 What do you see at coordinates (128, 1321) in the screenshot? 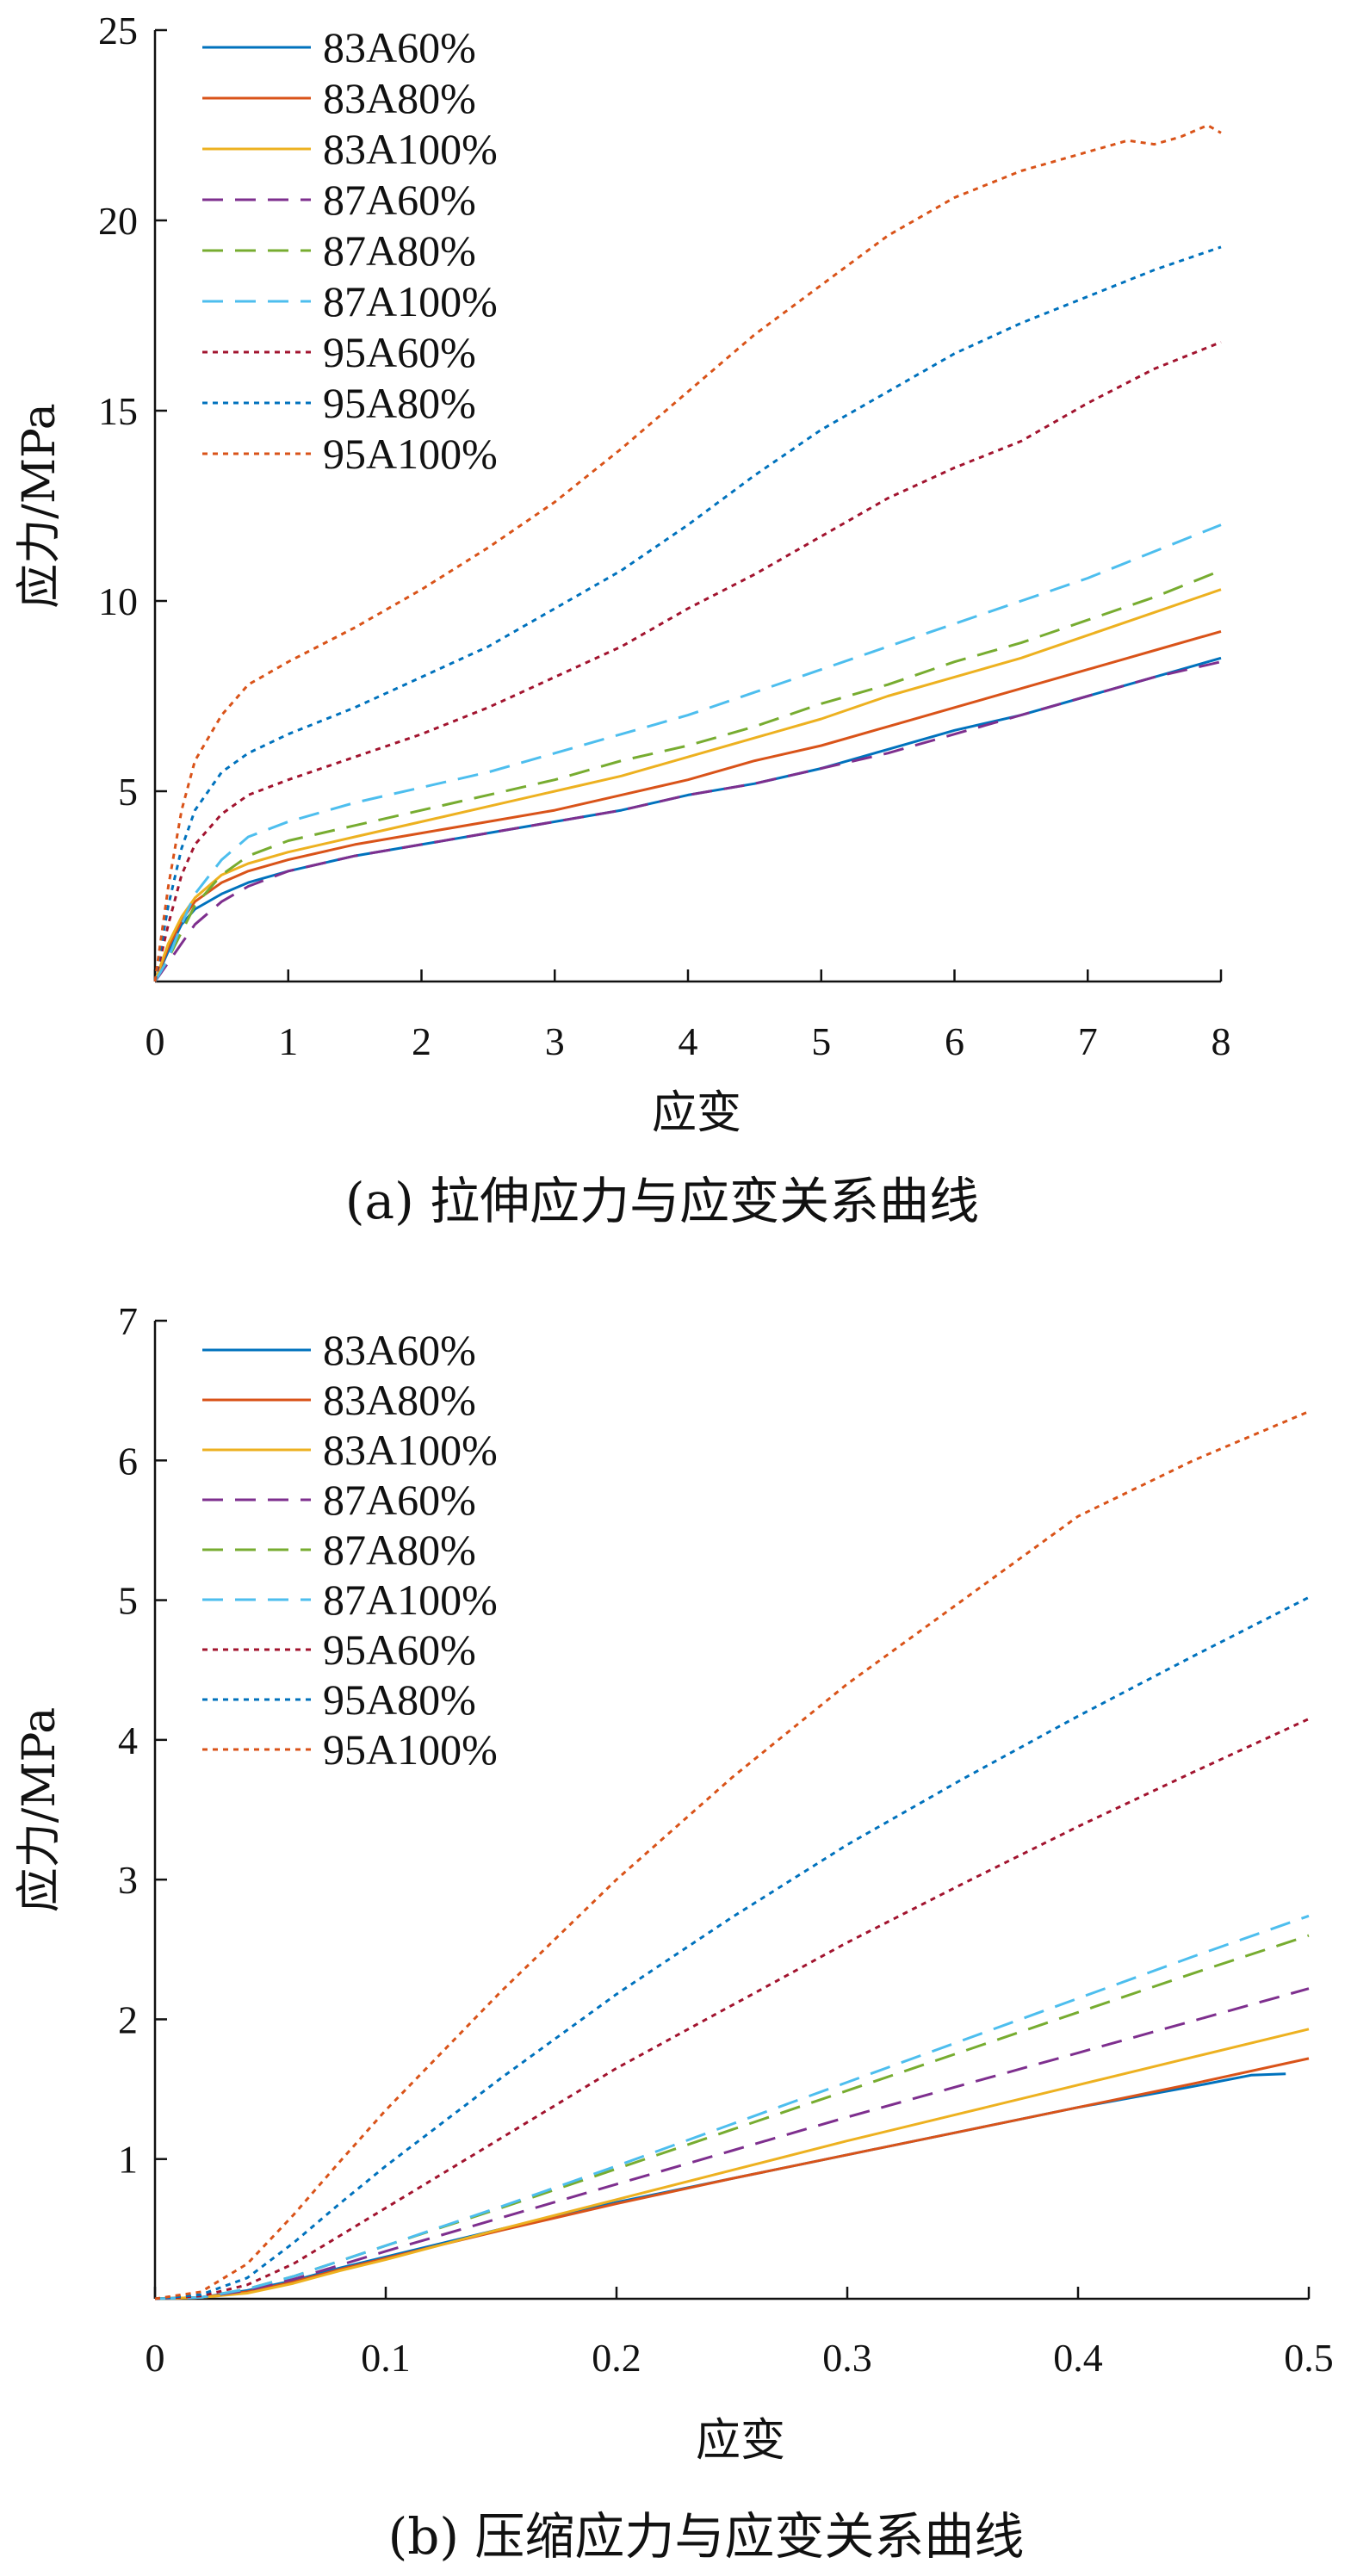
I see `compression-y-tick-label: 7` at bounding box center [128, 1321].